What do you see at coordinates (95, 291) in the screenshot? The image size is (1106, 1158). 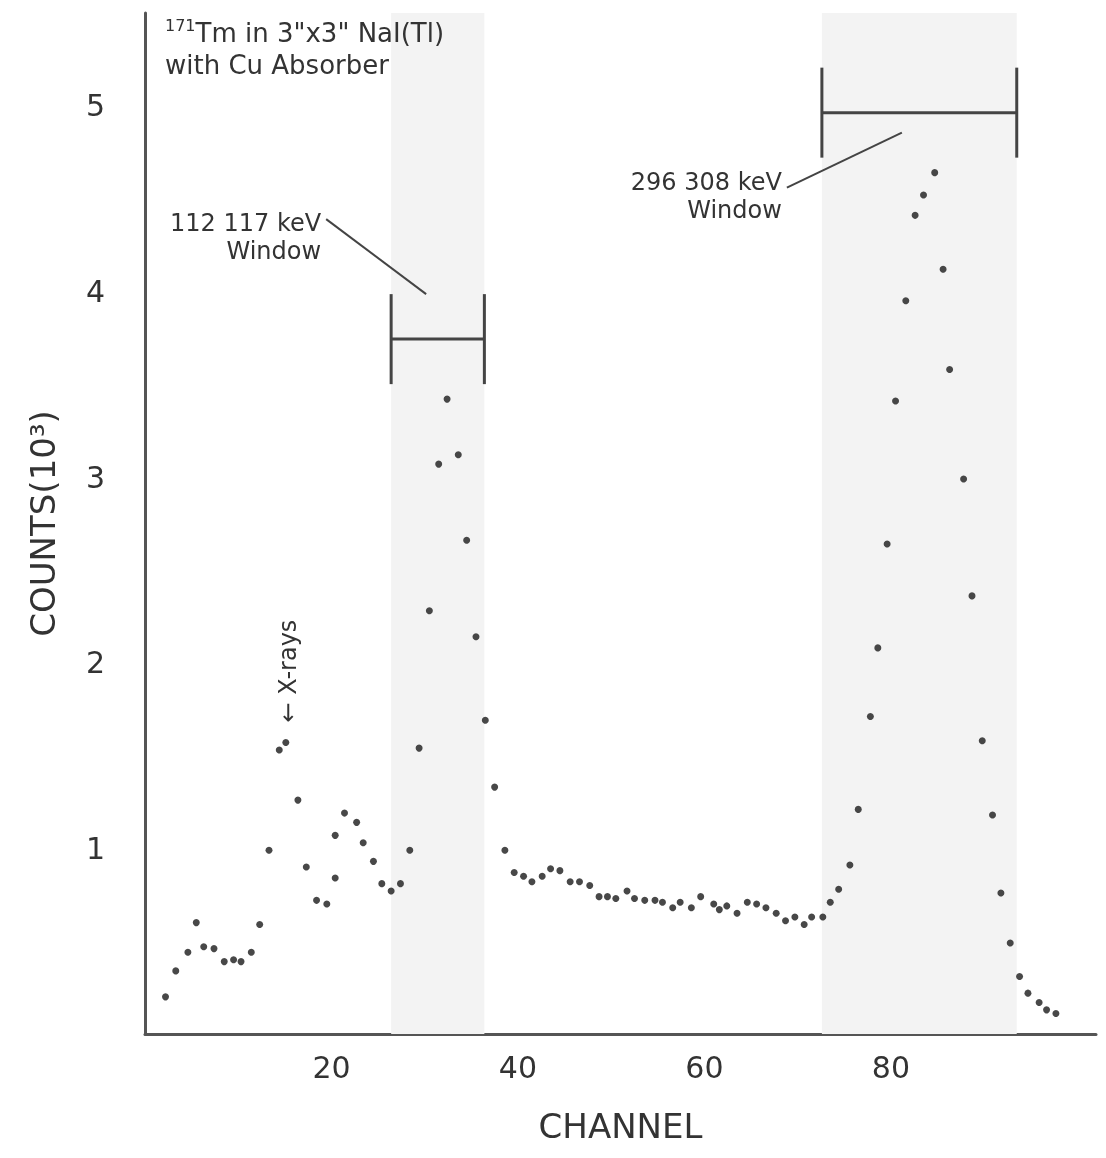 I see `y-tick-label: 4` at bounding box center [95, 291].